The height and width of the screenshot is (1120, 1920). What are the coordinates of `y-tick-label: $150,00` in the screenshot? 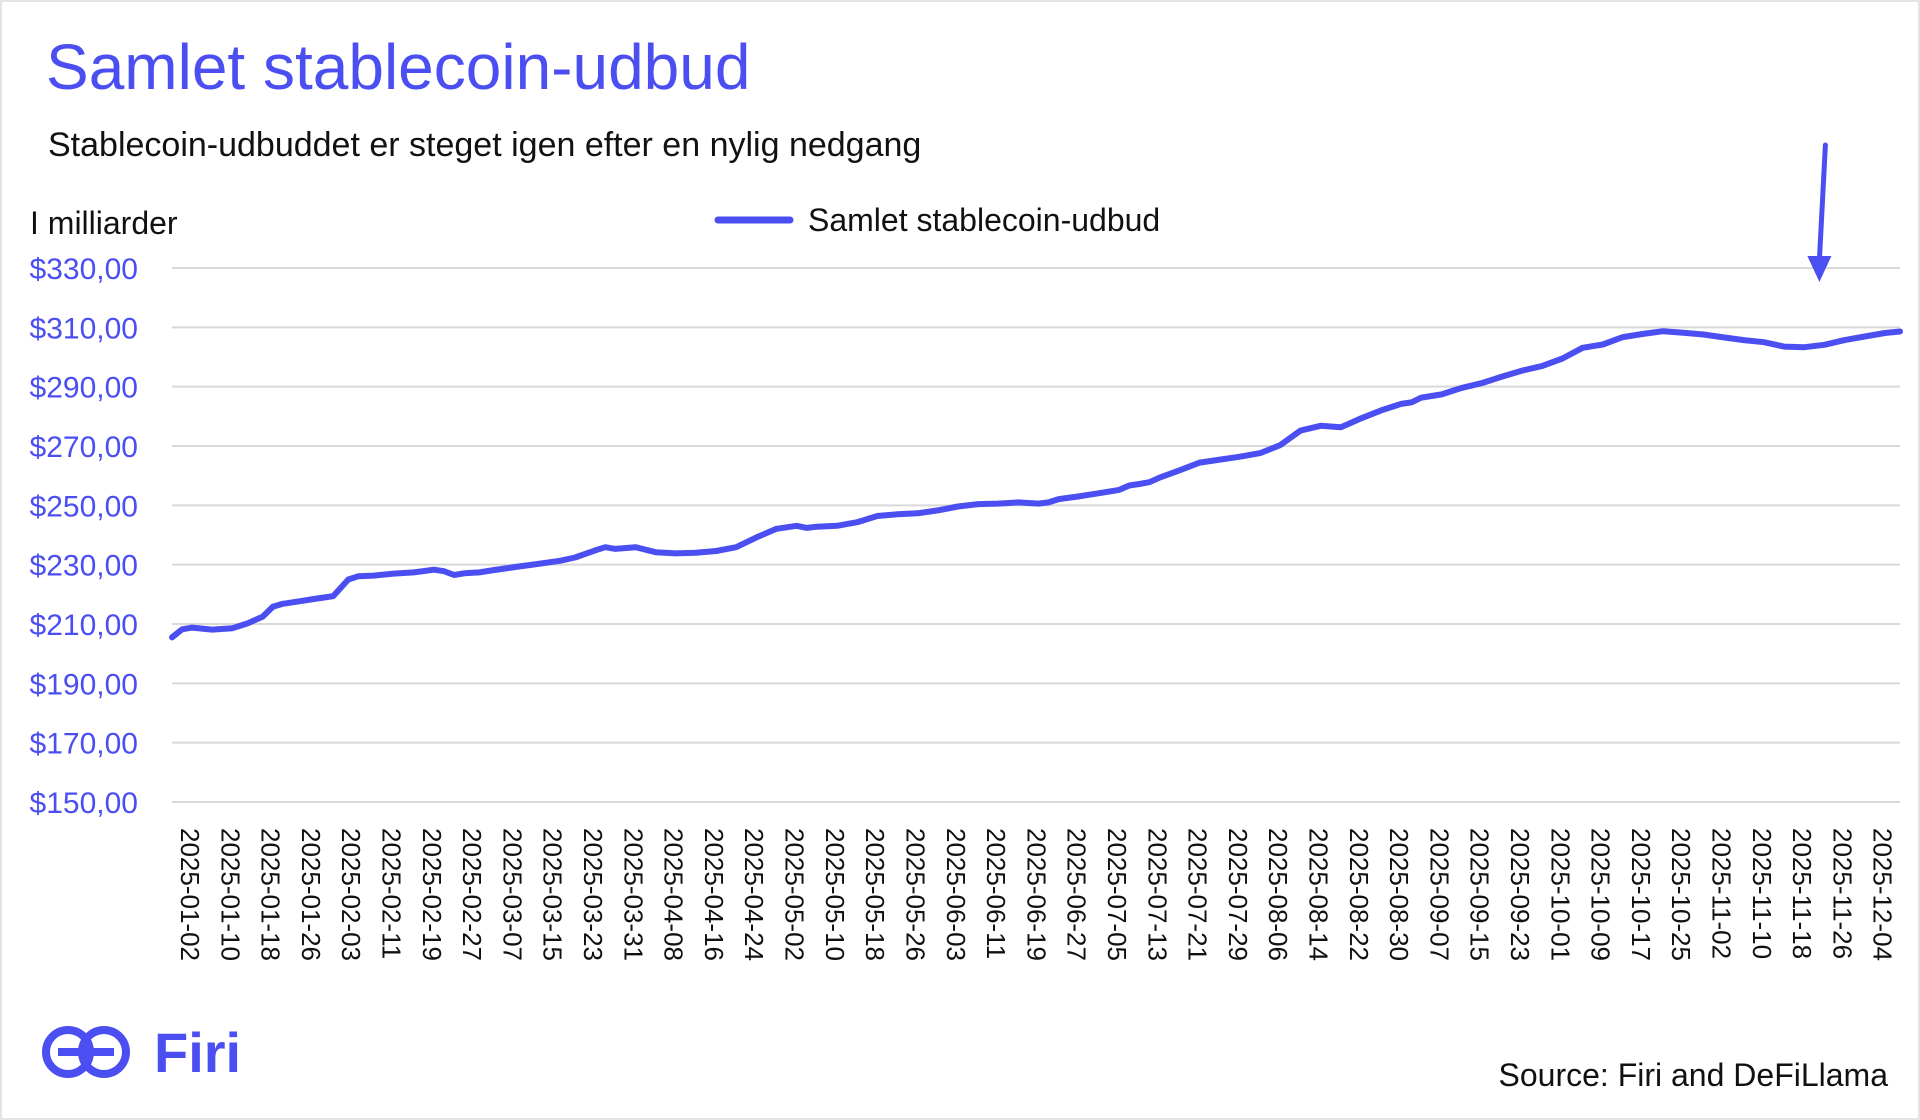 It's located at (84, 803).